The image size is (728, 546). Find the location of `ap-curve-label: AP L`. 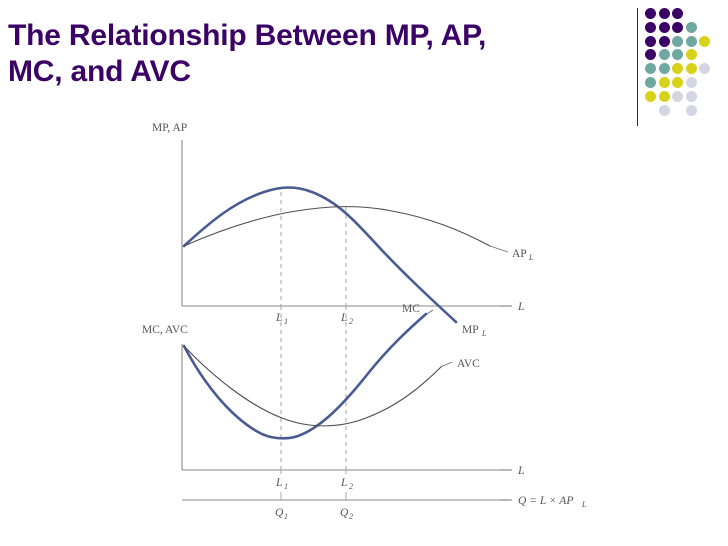

ap-curve-label: AP L is located at coordinates (523, 255).